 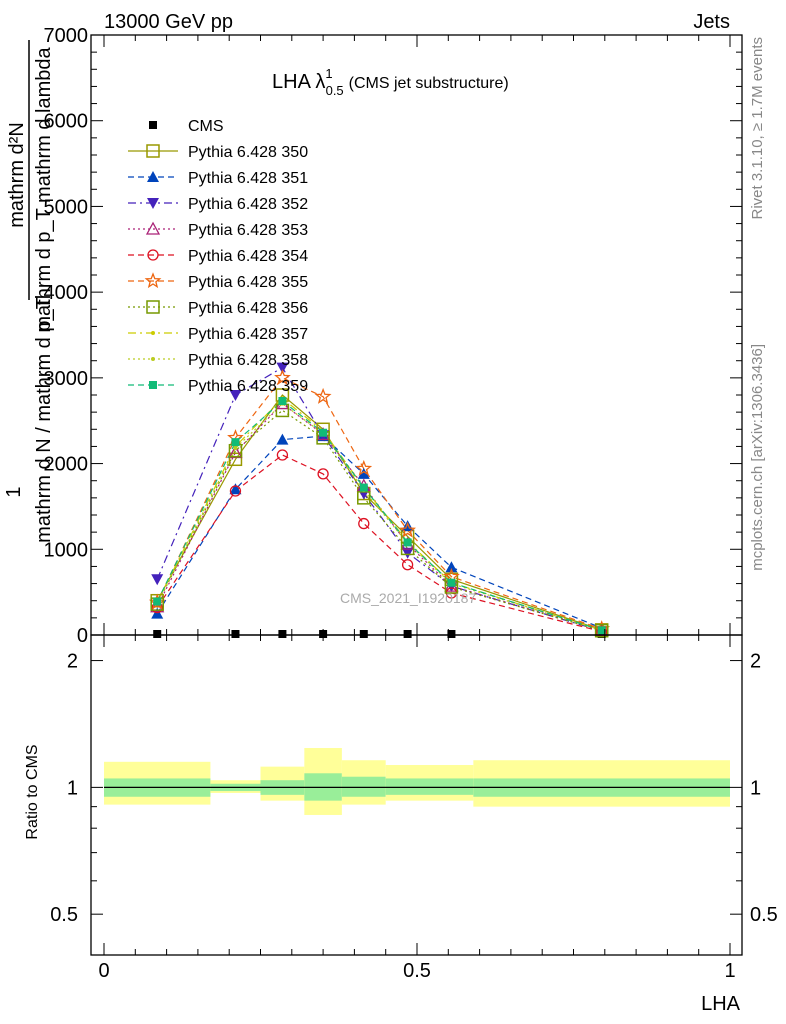 I want to click on main-y-tick-label: 3000, so click(x=66, y=379).